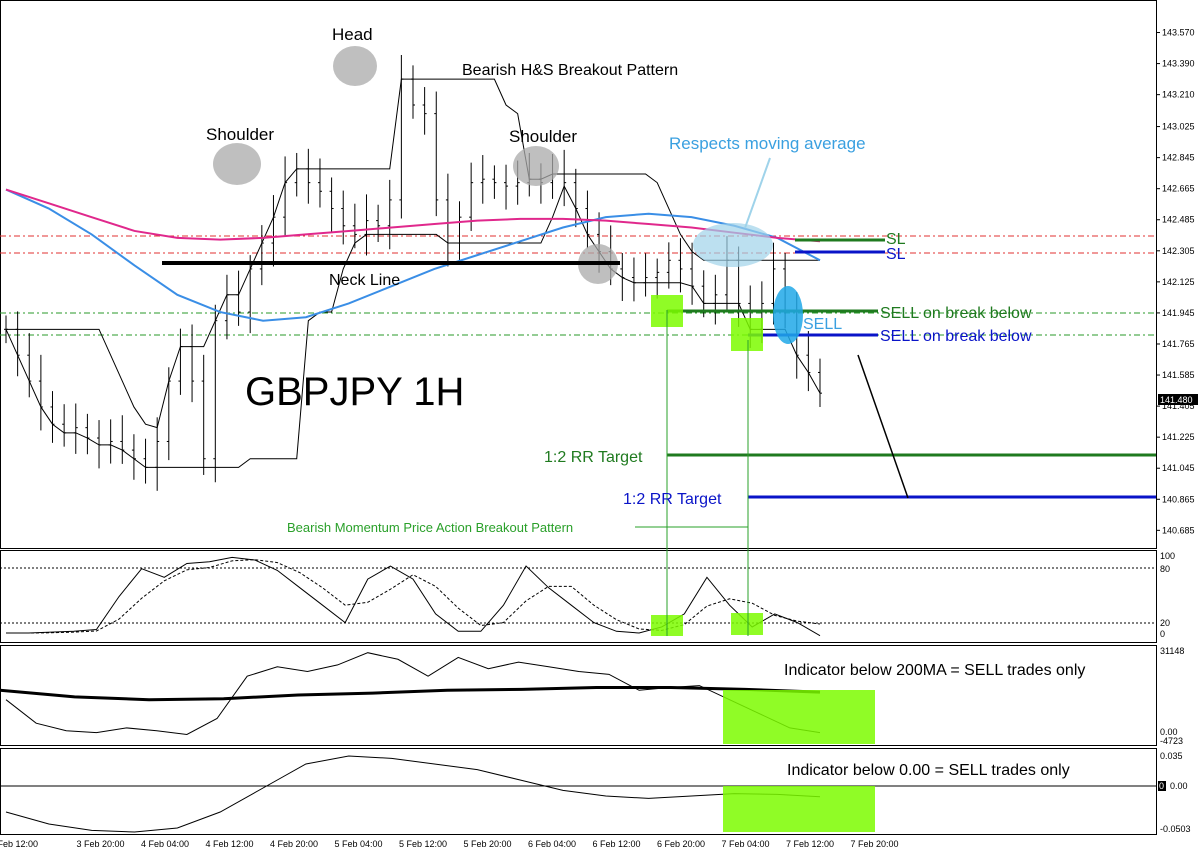  Describe the element at coordinates (757, 193) in the screenshot. I see `ma-respect-pointer` at that location.